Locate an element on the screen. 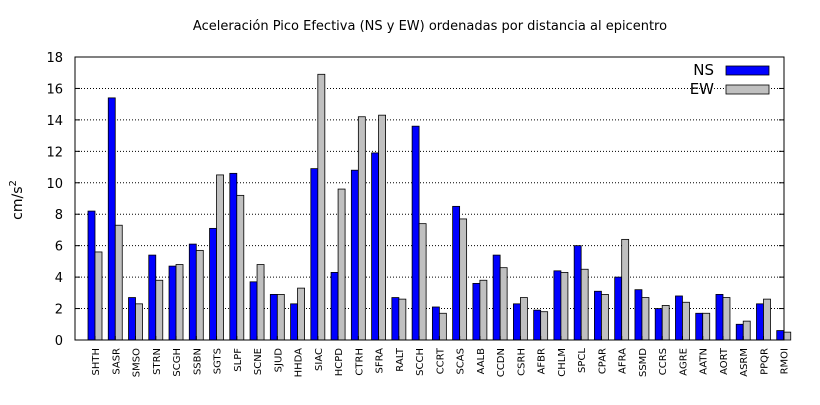 This screenshot has width=820, height=405. x-category-label: SIAC is located at coordinates (319, 359).